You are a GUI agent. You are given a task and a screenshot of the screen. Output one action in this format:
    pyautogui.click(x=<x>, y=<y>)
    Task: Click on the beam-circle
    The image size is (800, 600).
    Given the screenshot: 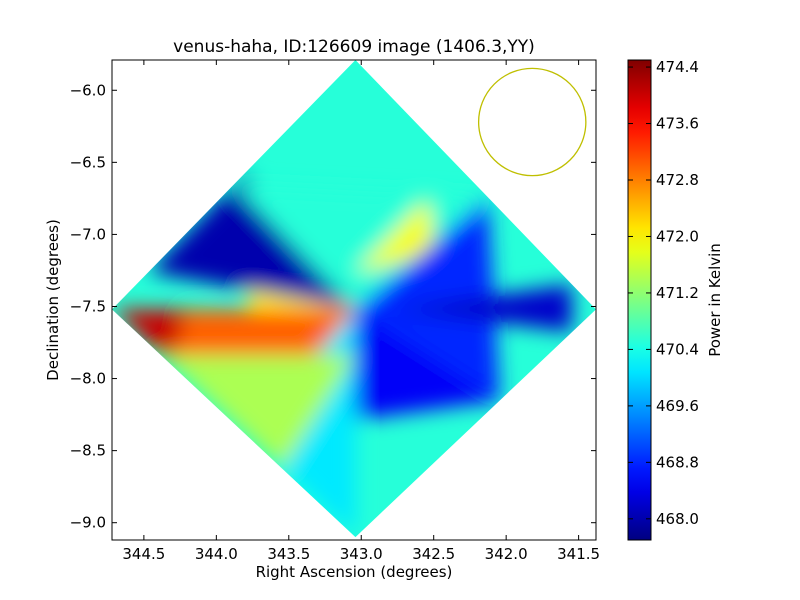 What is the action you would take?
    pyautogui.click(x=532, y=122)
    